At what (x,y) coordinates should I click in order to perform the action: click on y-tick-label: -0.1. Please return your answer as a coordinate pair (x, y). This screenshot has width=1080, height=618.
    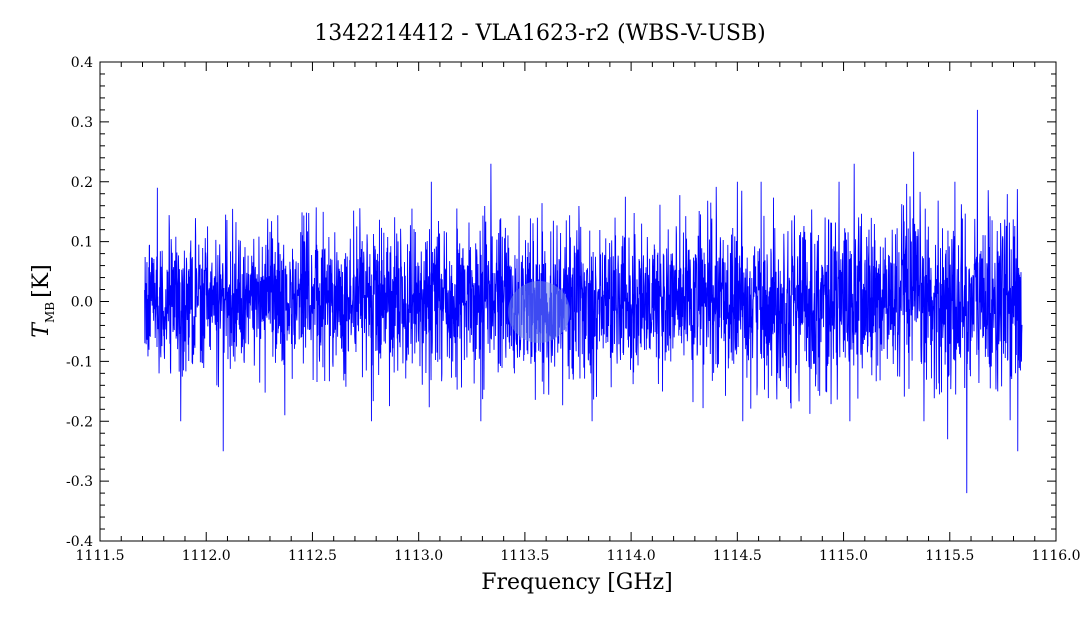
    Looking at the image, I should click on (79, 362).